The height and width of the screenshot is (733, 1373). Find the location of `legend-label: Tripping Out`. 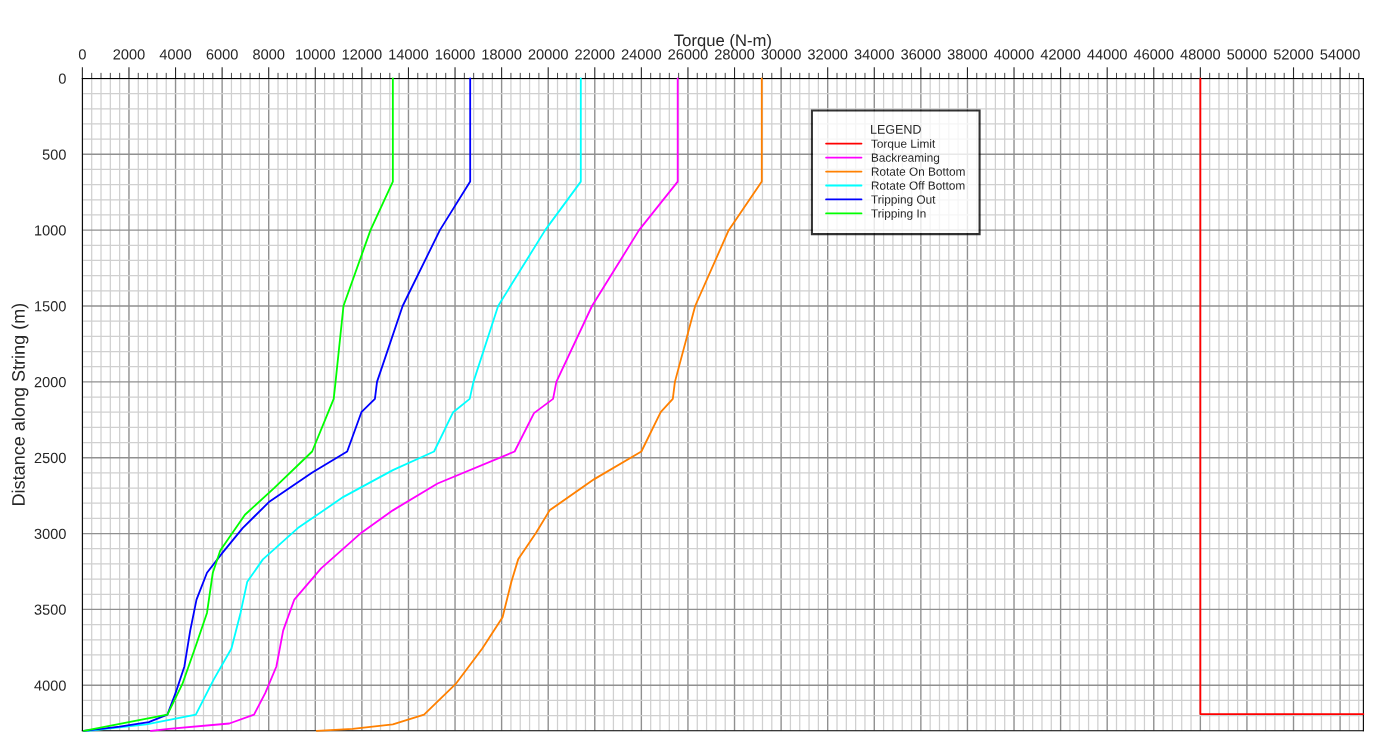

legend-label: Tripping Out is located at coordinates (903, 201).